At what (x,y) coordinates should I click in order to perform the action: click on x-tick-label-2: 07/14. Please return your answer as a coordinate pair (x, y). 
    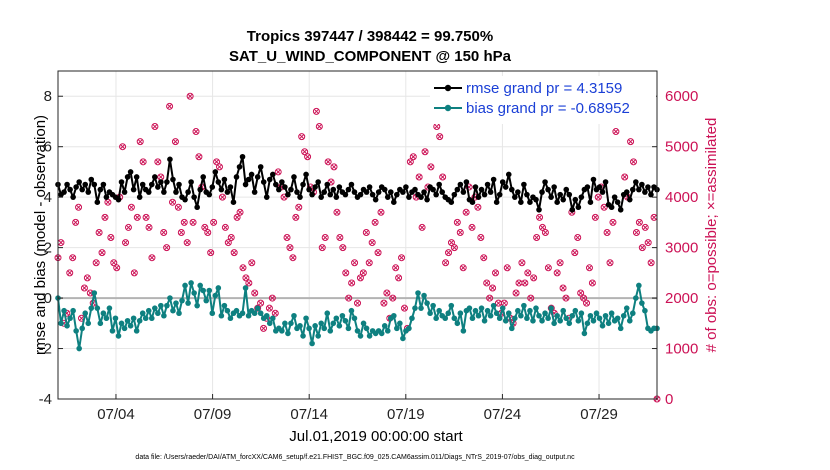
    Looking at the image, I should click on (309, 414).